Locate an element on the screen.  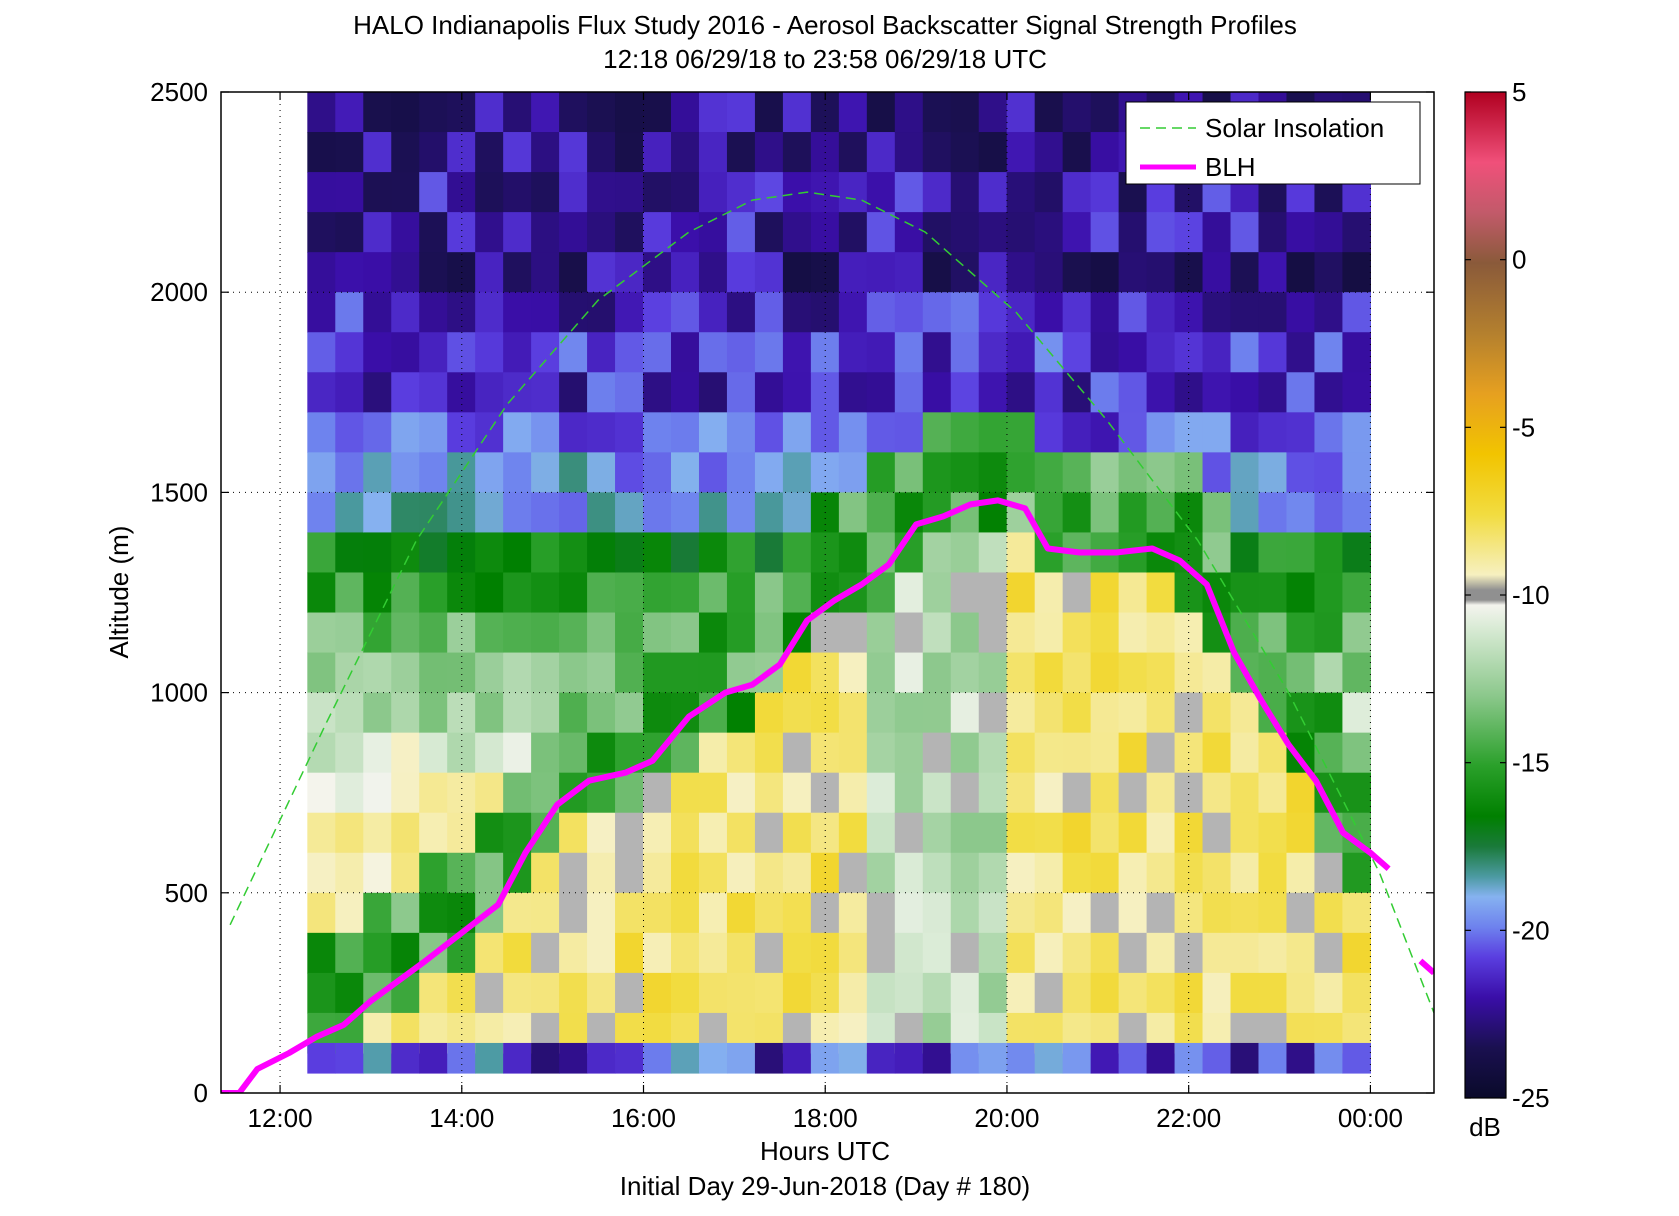
y-tick-label: 2000 is located at coordinates (179, 292).